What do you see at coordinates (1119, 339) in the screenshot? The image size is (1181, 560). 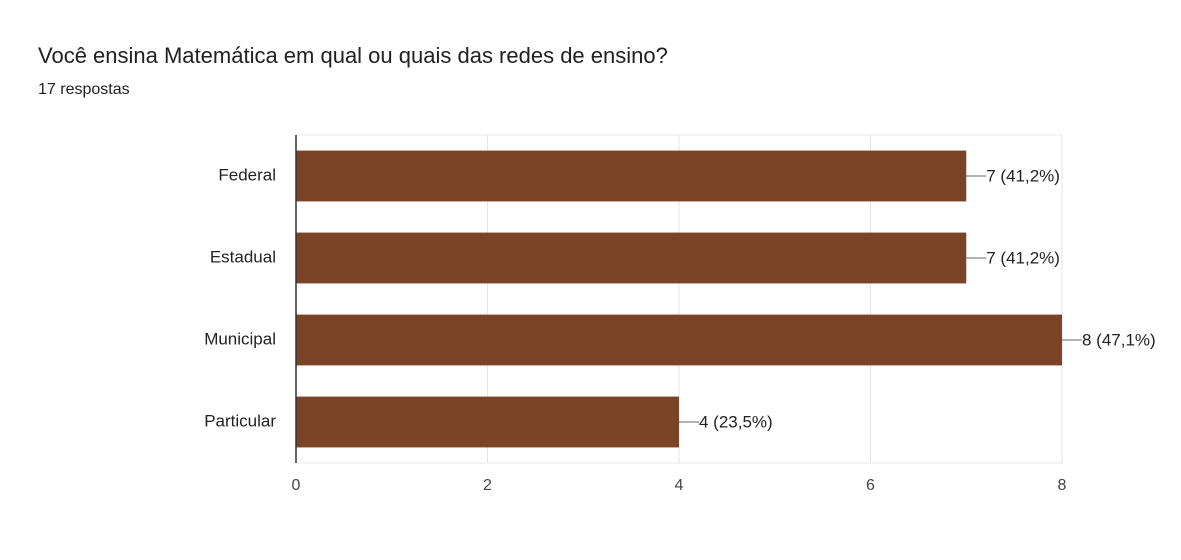 I see `value-label: 8 (47,1%)` at bounding box center [1119, 339].